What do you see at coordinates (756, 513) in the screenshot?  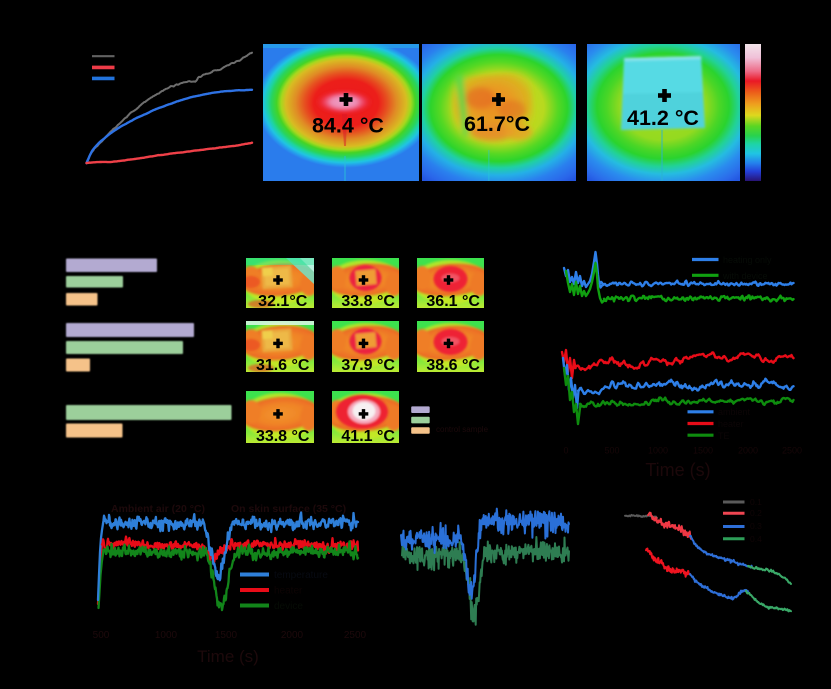 I see `svg-text: 0.2` at bounding box center [756, 513].